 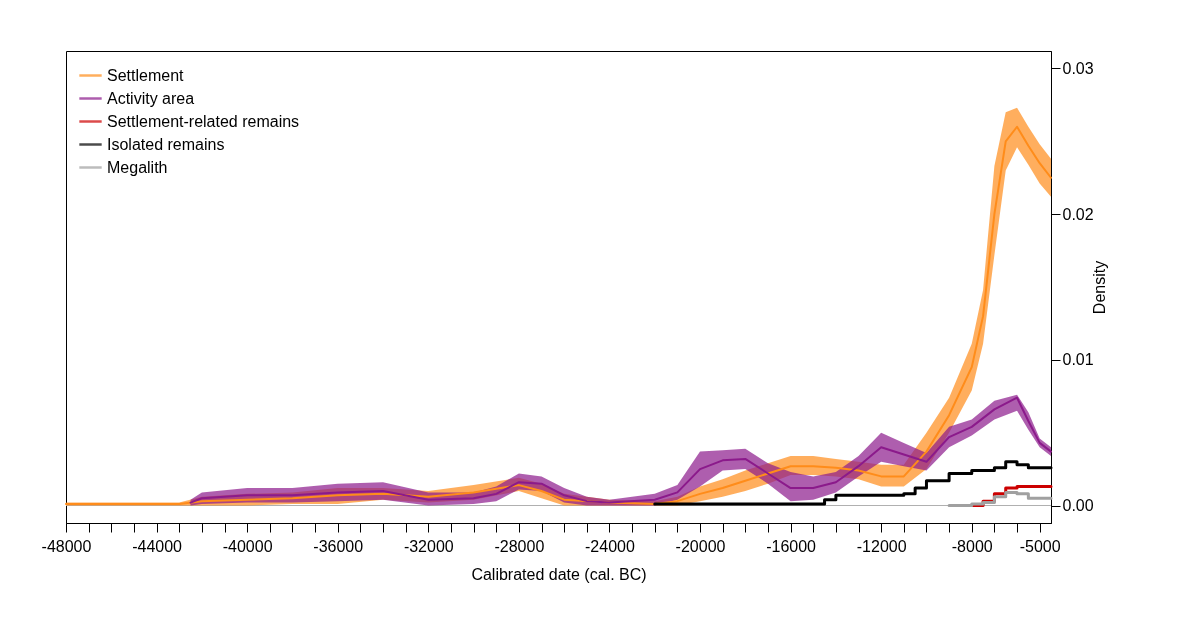 I want to click on x-tick-label: -24000, so click(x=610, y=546).